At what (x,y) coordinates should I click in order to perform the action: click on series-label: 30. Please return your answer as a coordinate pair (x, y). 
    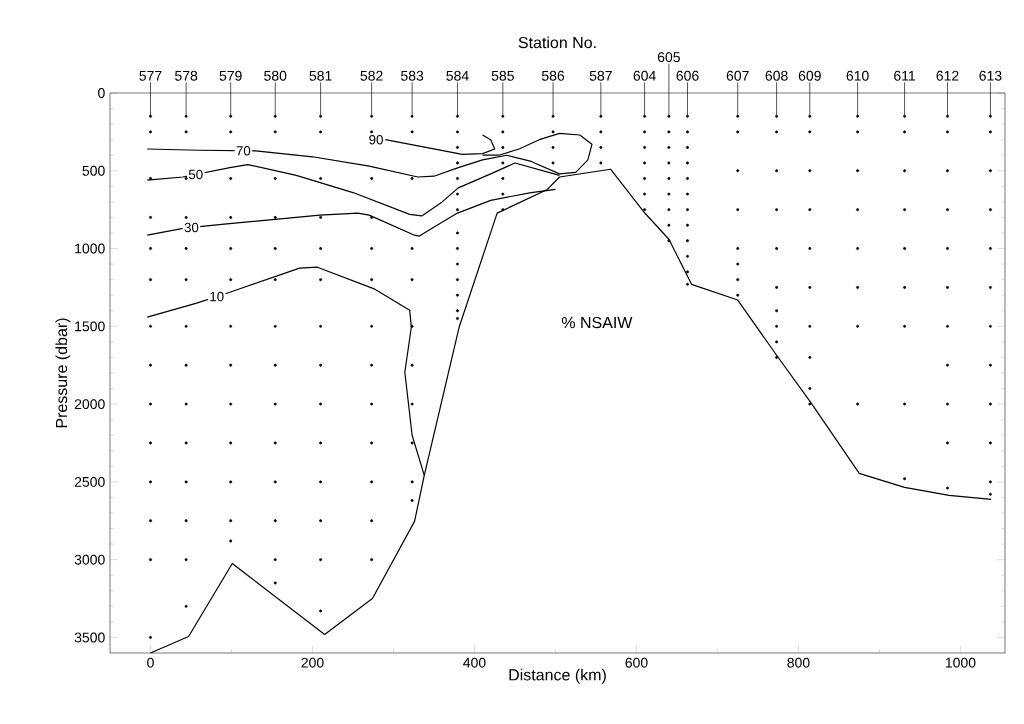
    Looking at the image, I should click on (191, 227).